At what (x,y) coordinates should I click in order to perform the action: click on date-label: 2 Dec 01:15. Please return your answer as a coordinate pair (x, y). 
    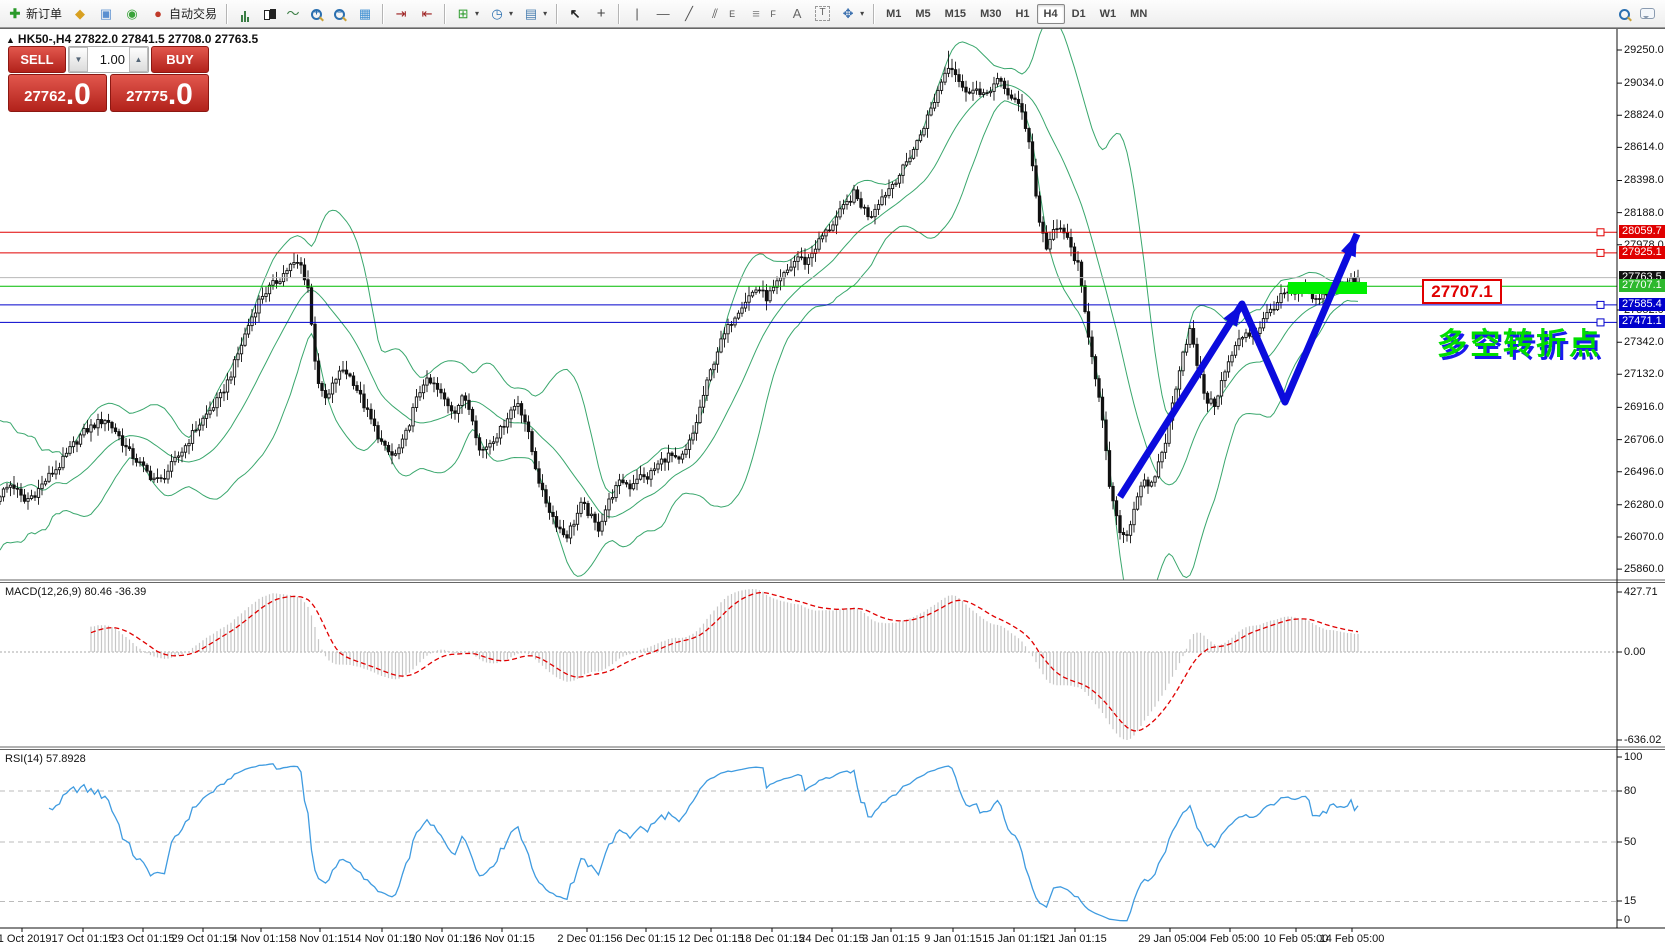
    Looking at the image, I should click on (587, 938).